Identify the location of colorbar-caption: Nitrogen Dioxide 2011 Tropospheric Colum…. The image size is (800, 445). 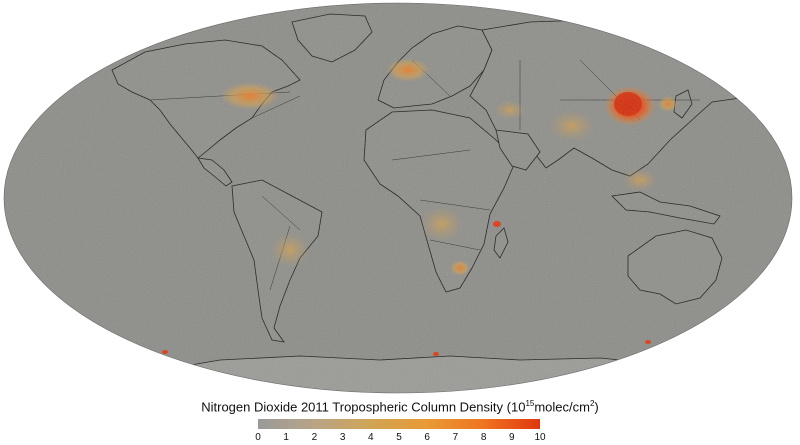
(400, 406).